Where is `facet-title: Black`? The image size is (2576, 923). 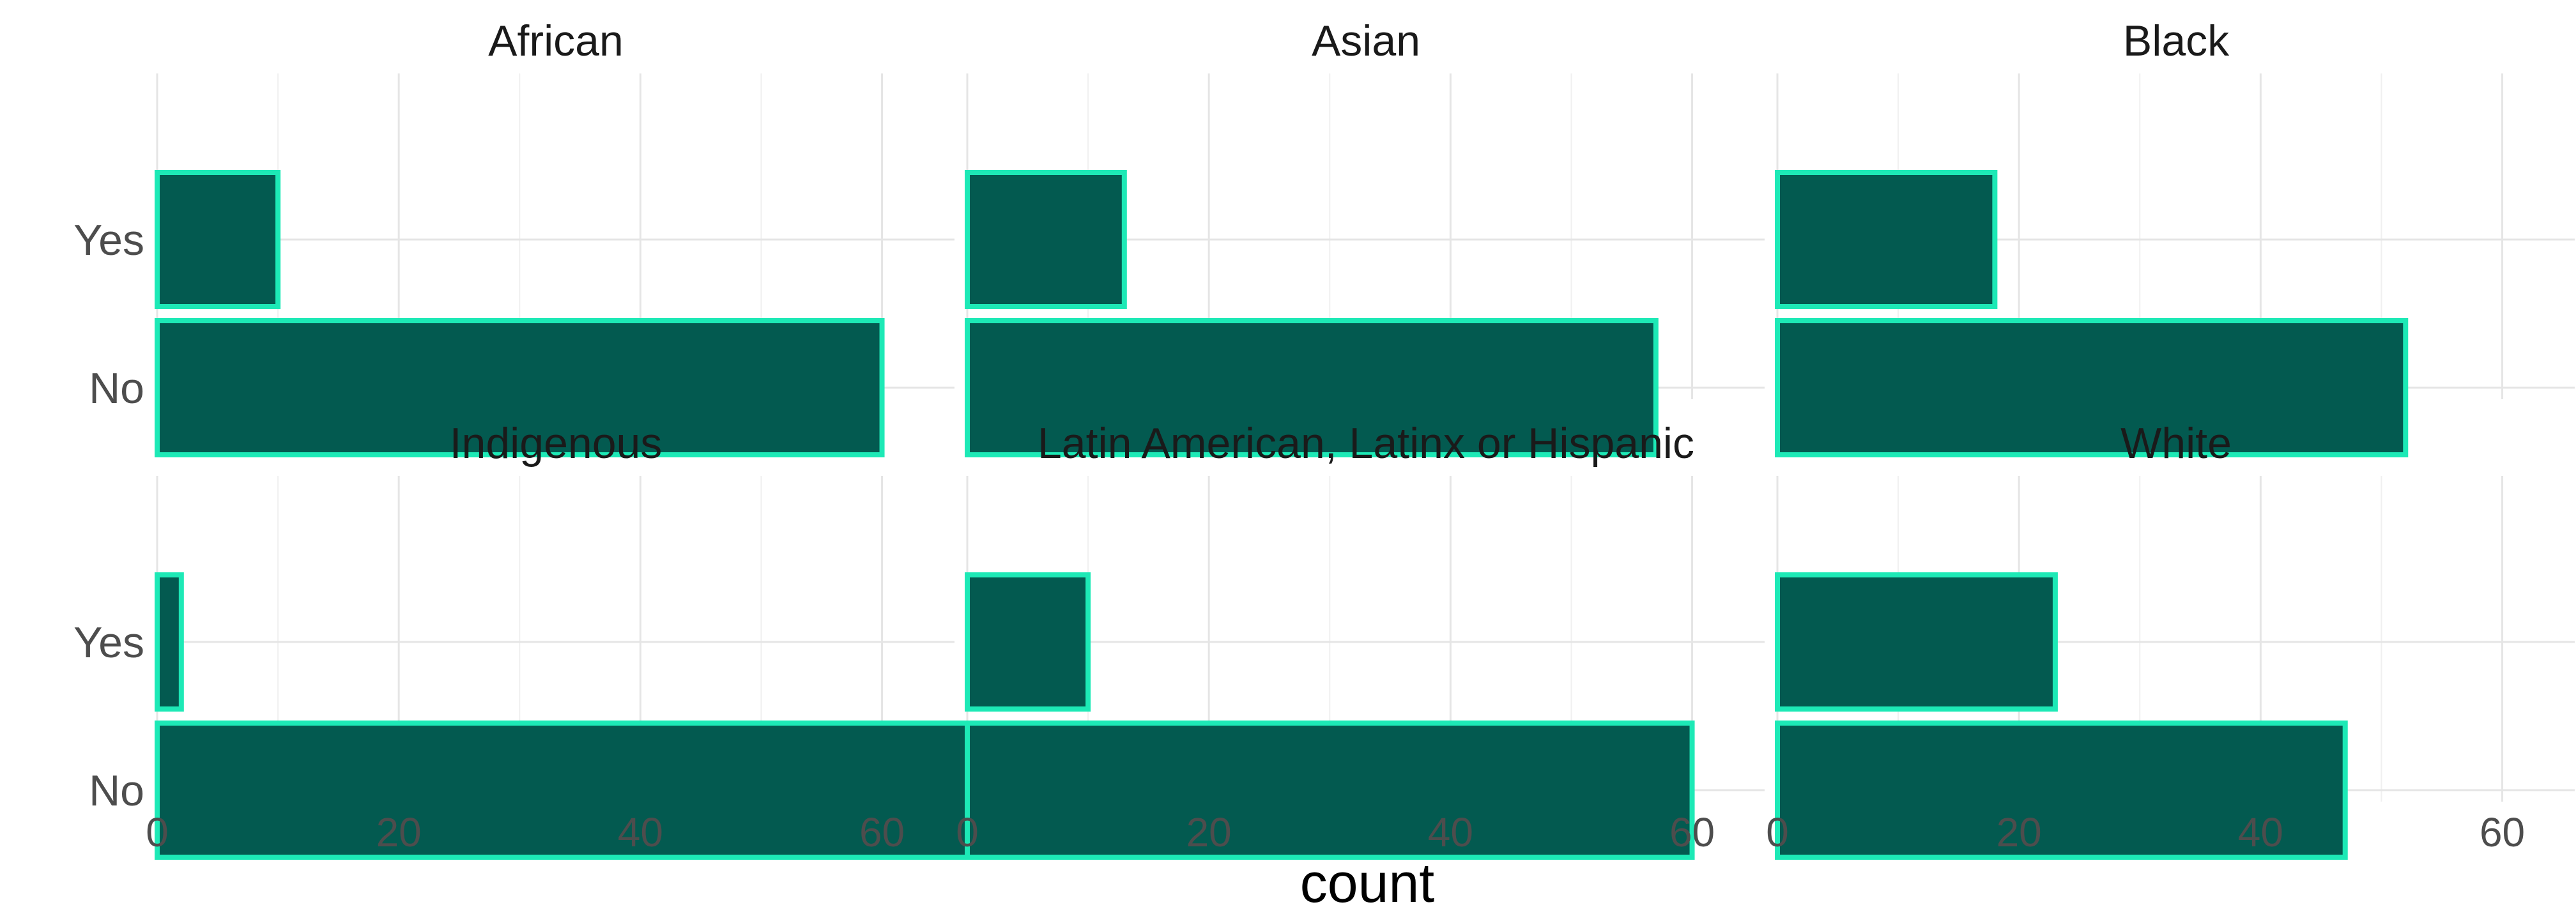 facet-title: Black is located at coordinates (2176, 41).